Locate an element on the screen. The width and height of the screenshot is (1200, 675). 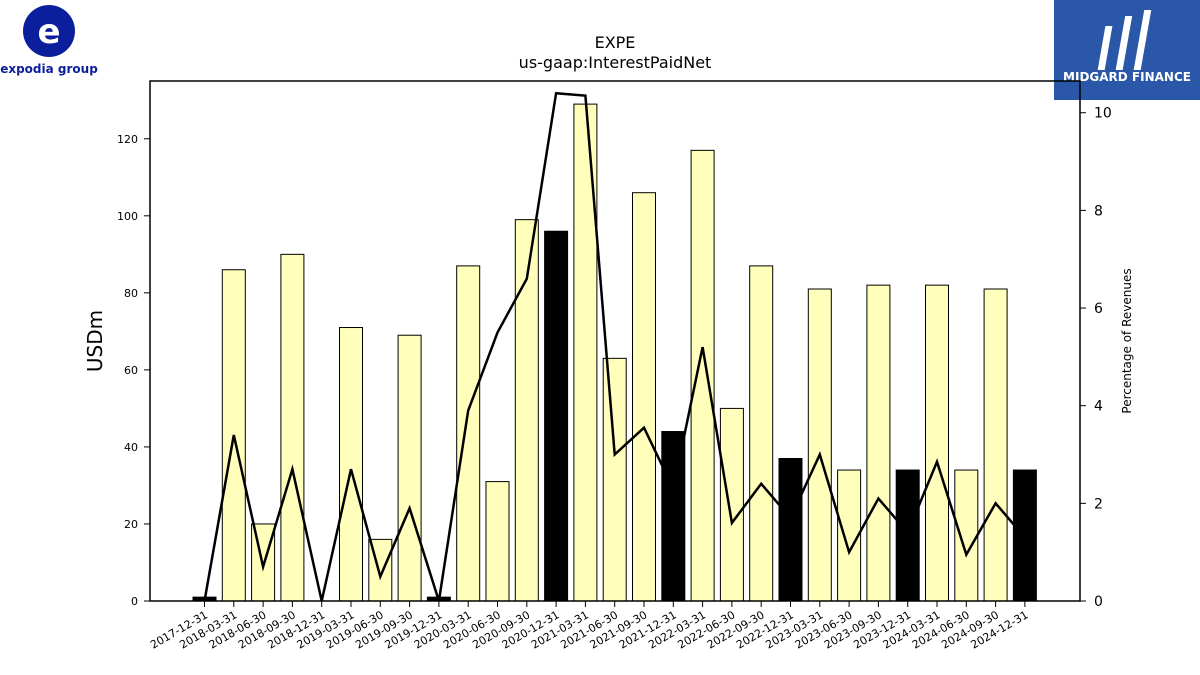
y-axis-label: USDm is located at coordinates (95, 341).